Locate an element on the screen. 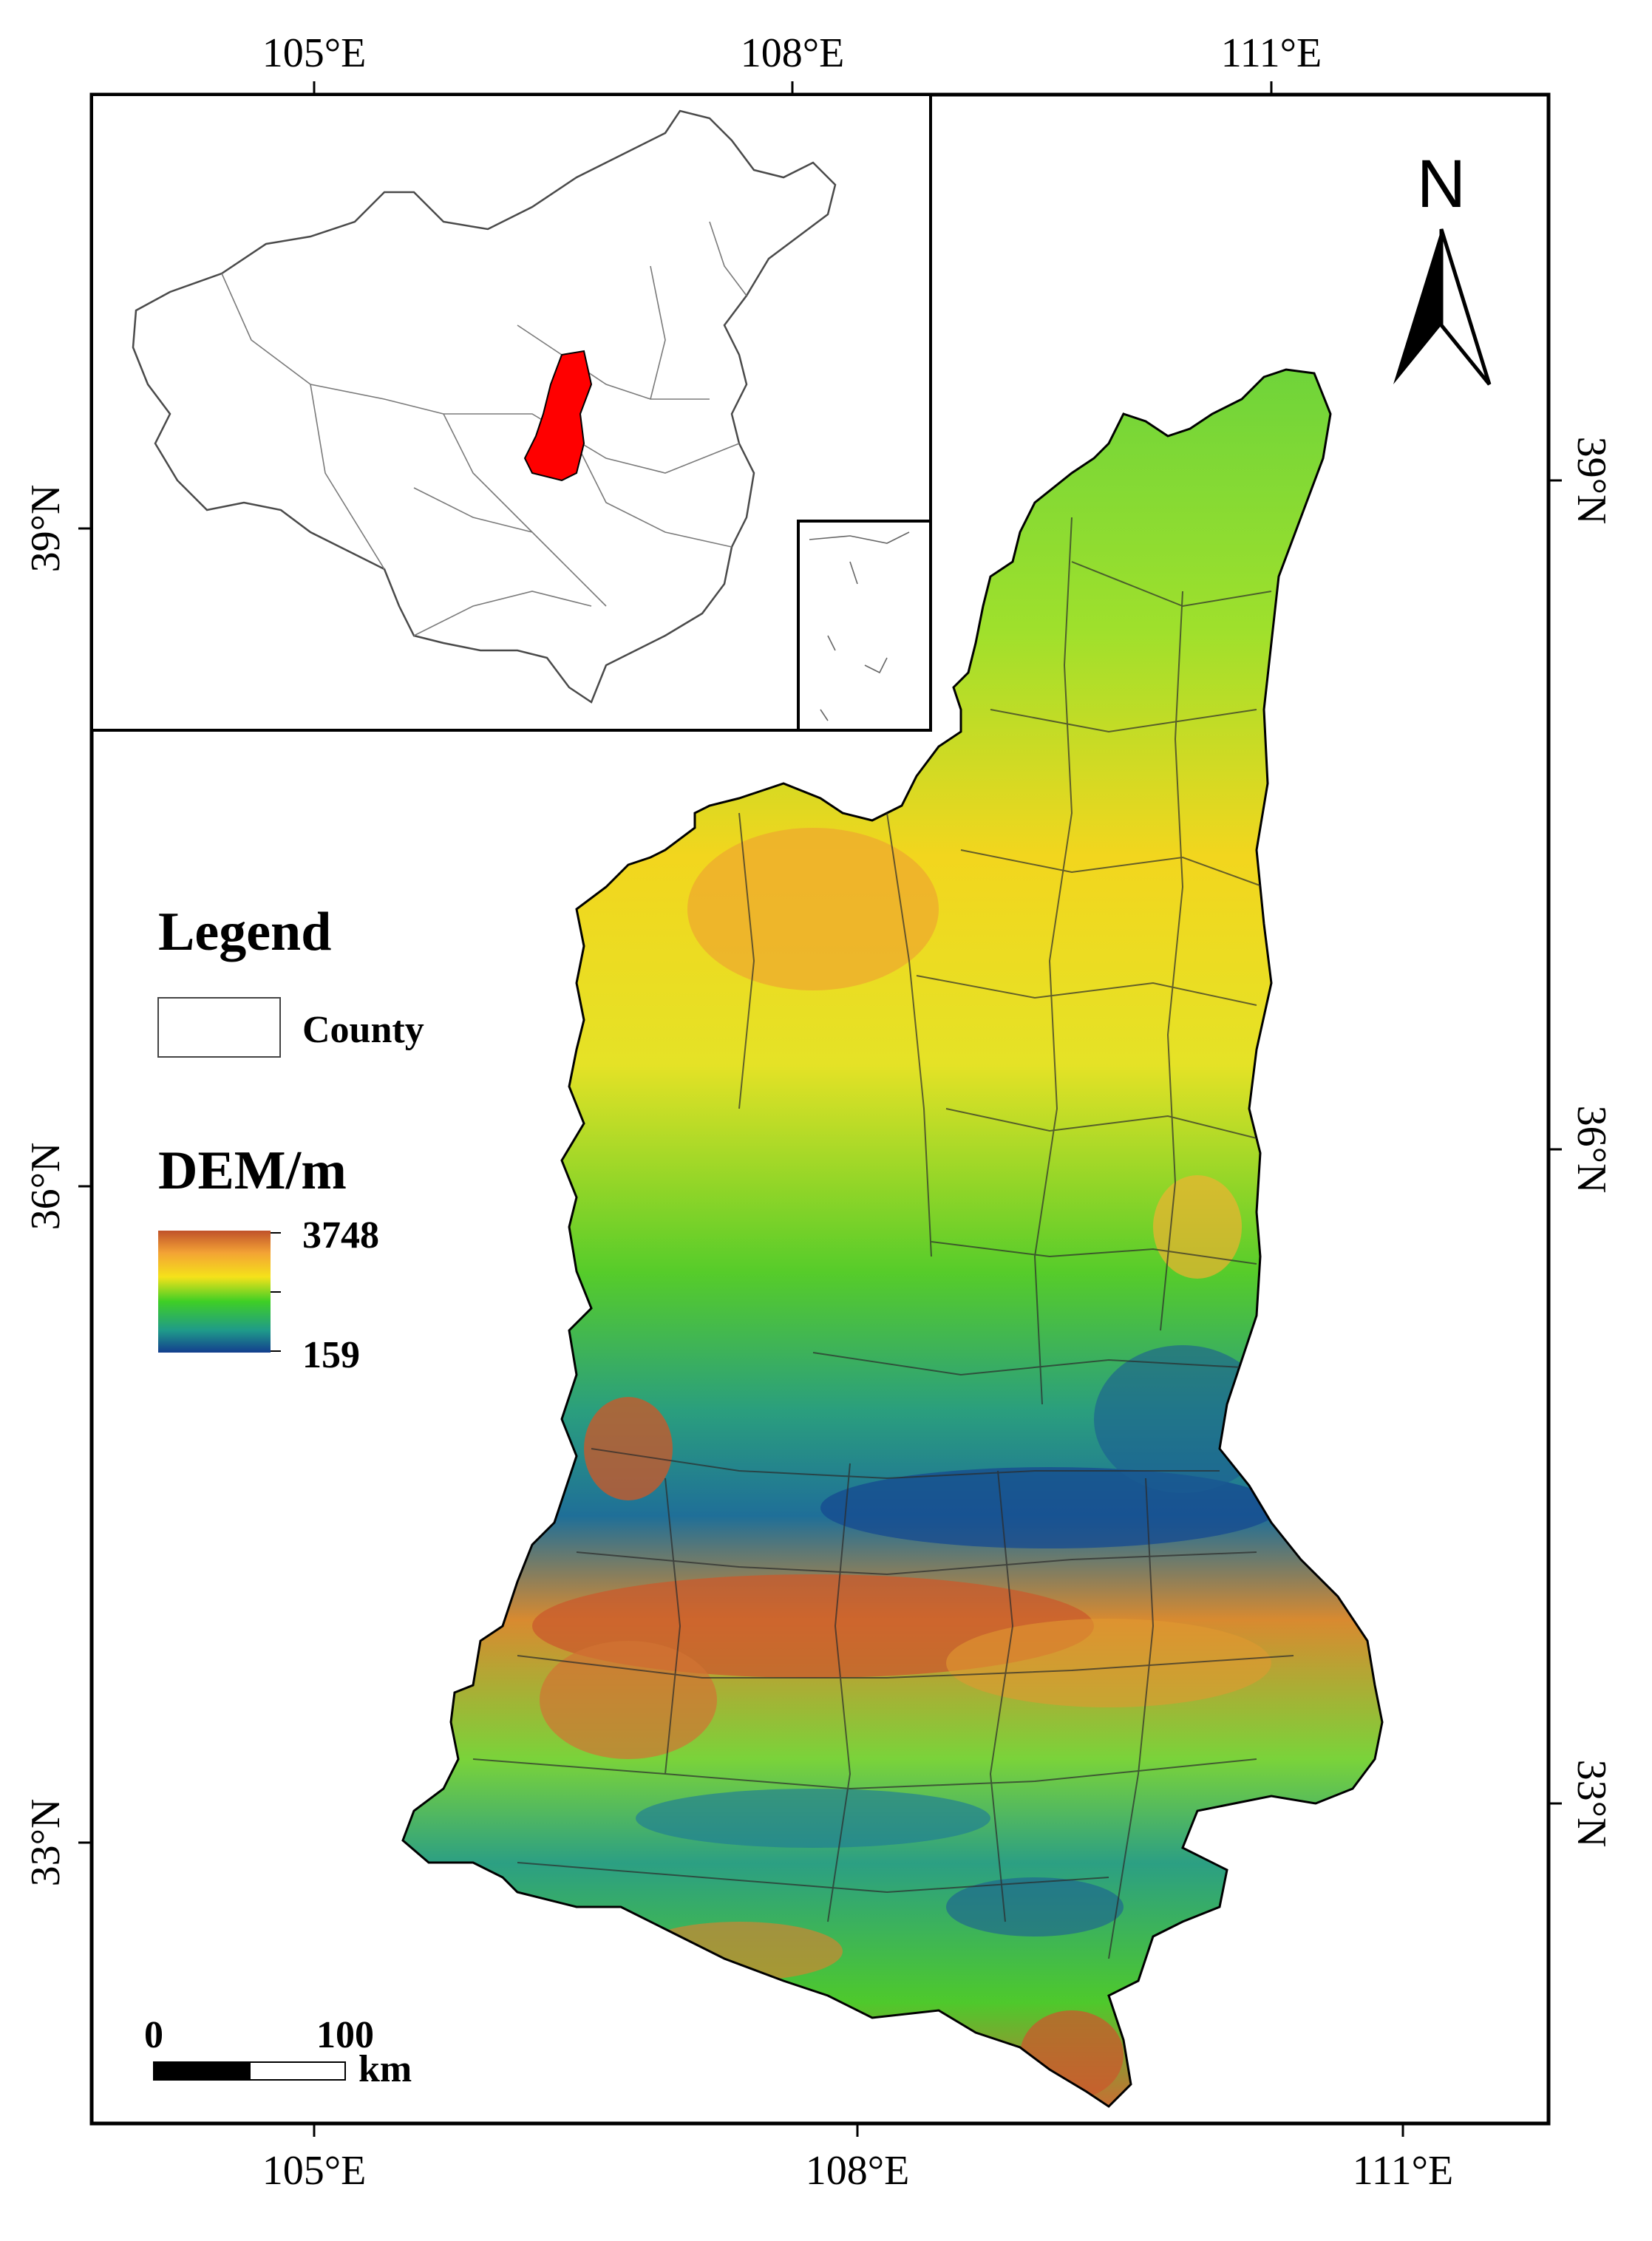 Image resolution: width=1652 pixels, height=2241 pixels. scale-max: 100 is located at coordinates (345, 2035).